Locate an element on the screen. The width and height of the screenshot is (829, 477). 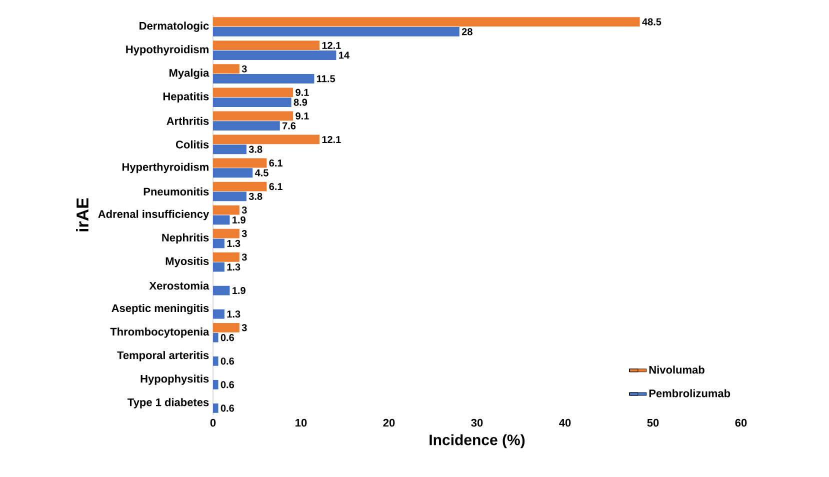
y-tick-label: Thrombocytopenia is located at coordinates (160, 333).